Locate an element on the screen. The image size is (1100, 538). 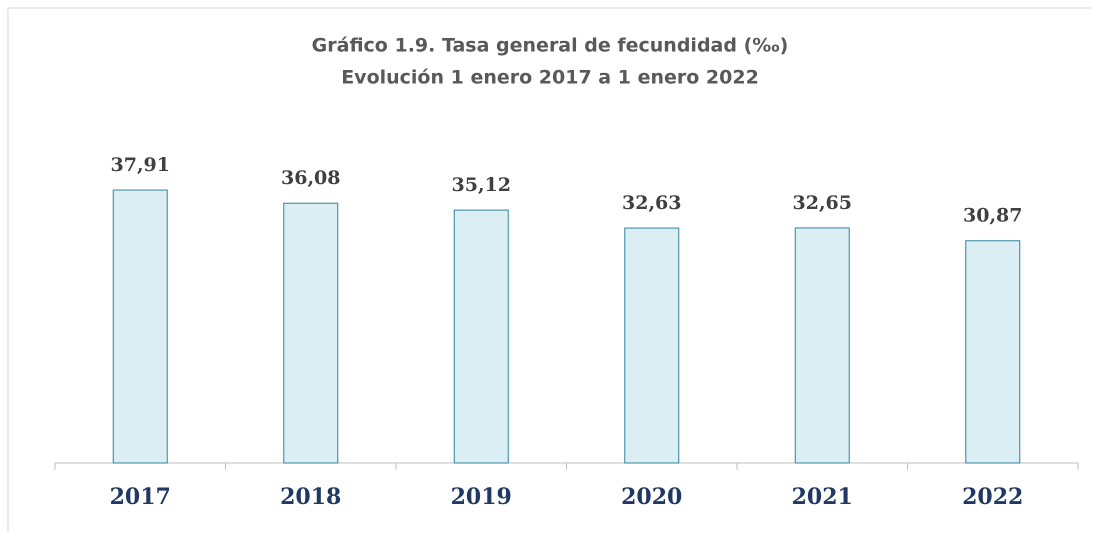
x-tick-label: 2017 is located at coordinates (140, 497).